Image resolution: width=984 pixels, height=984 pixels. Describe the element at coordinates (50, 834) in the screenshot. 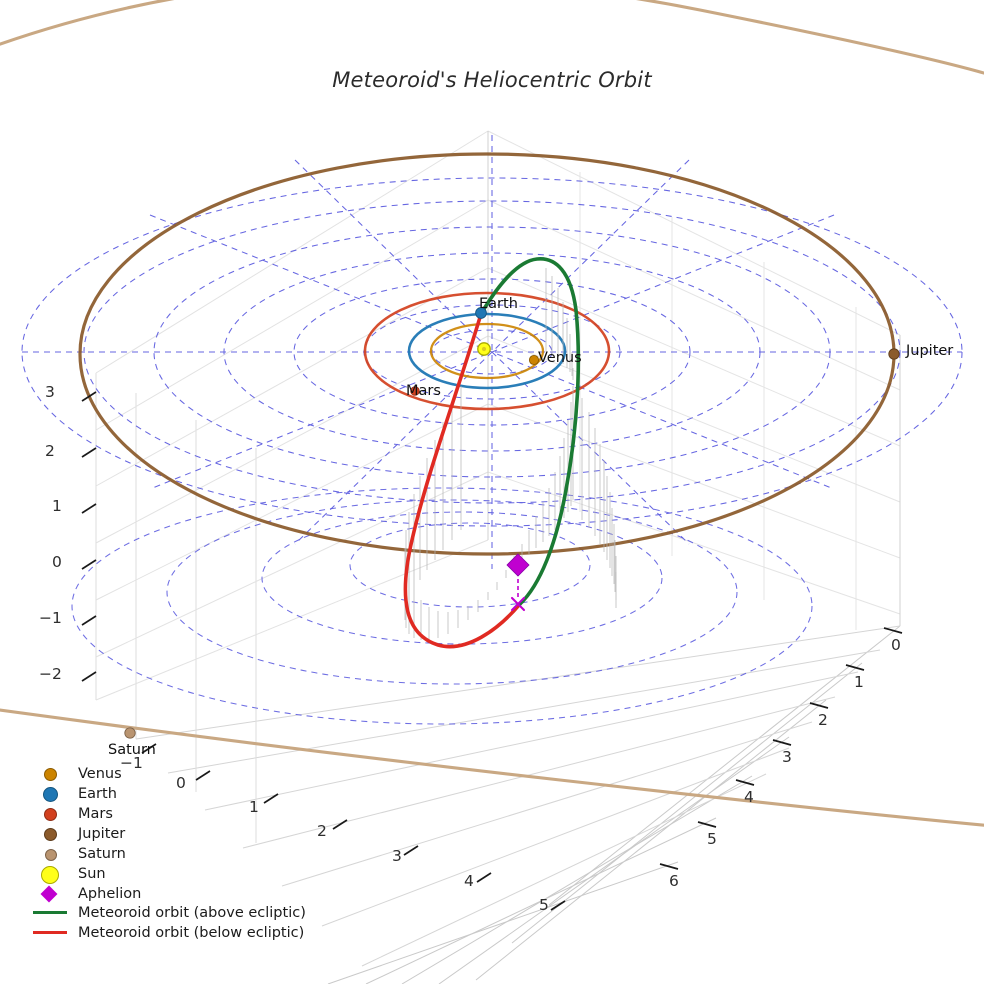

I see `legend-marker-jupiter` at that location.